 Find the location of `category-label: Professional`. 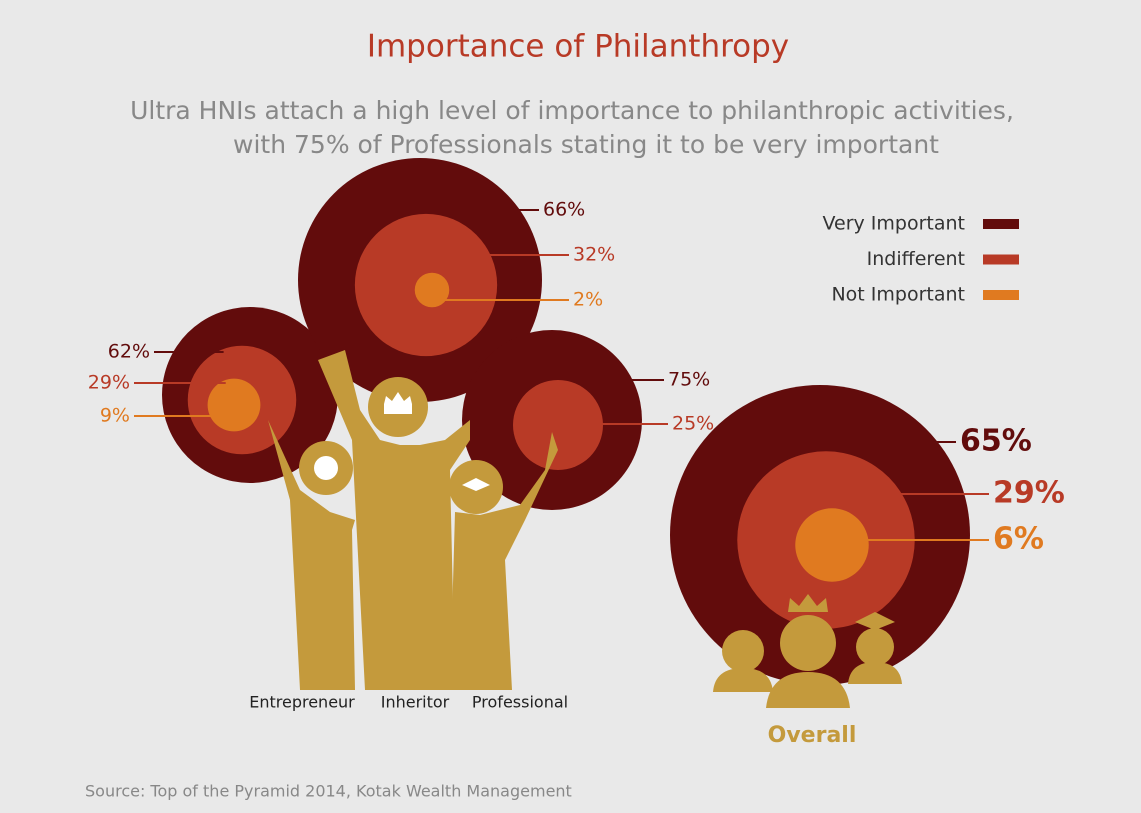

category-label: Professional is located at coordinates (520, 702).